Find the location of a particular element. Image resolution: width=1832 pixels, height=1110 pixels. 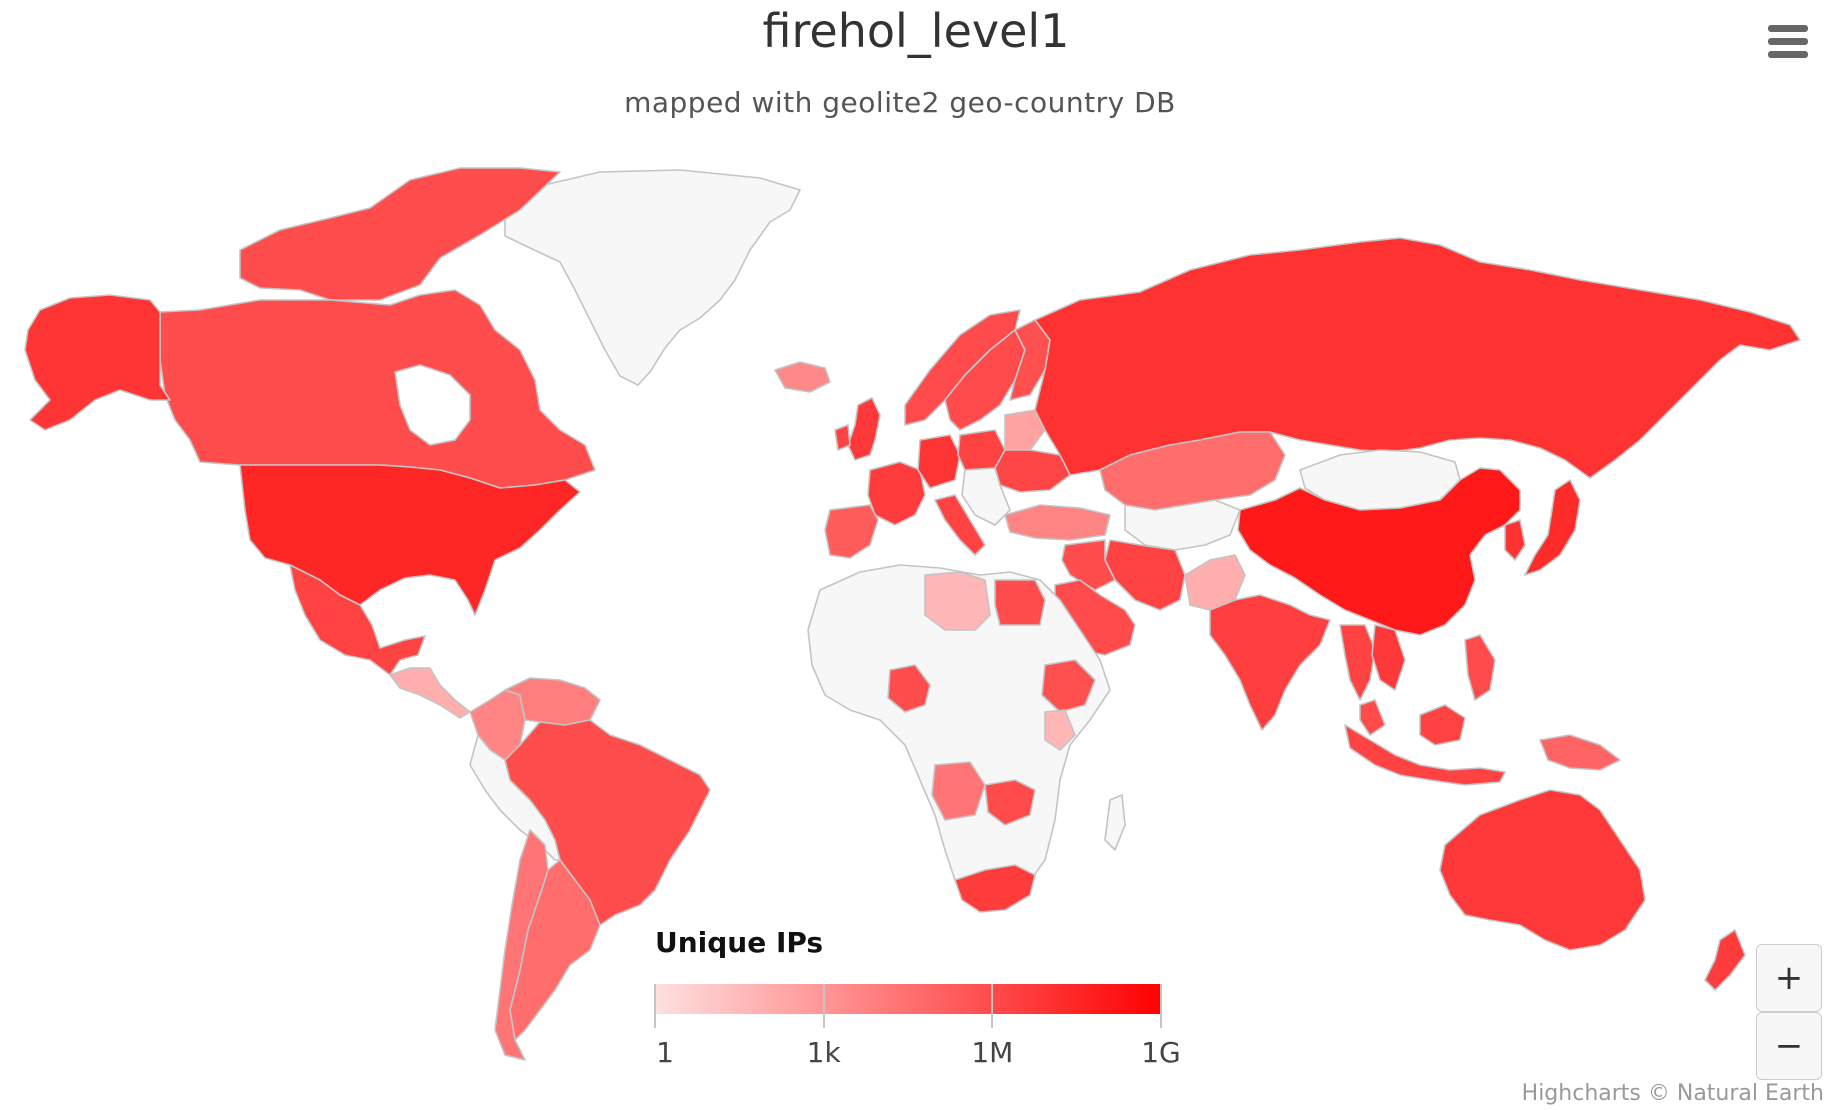

region-egypt is located at coordinates (1020, 602).